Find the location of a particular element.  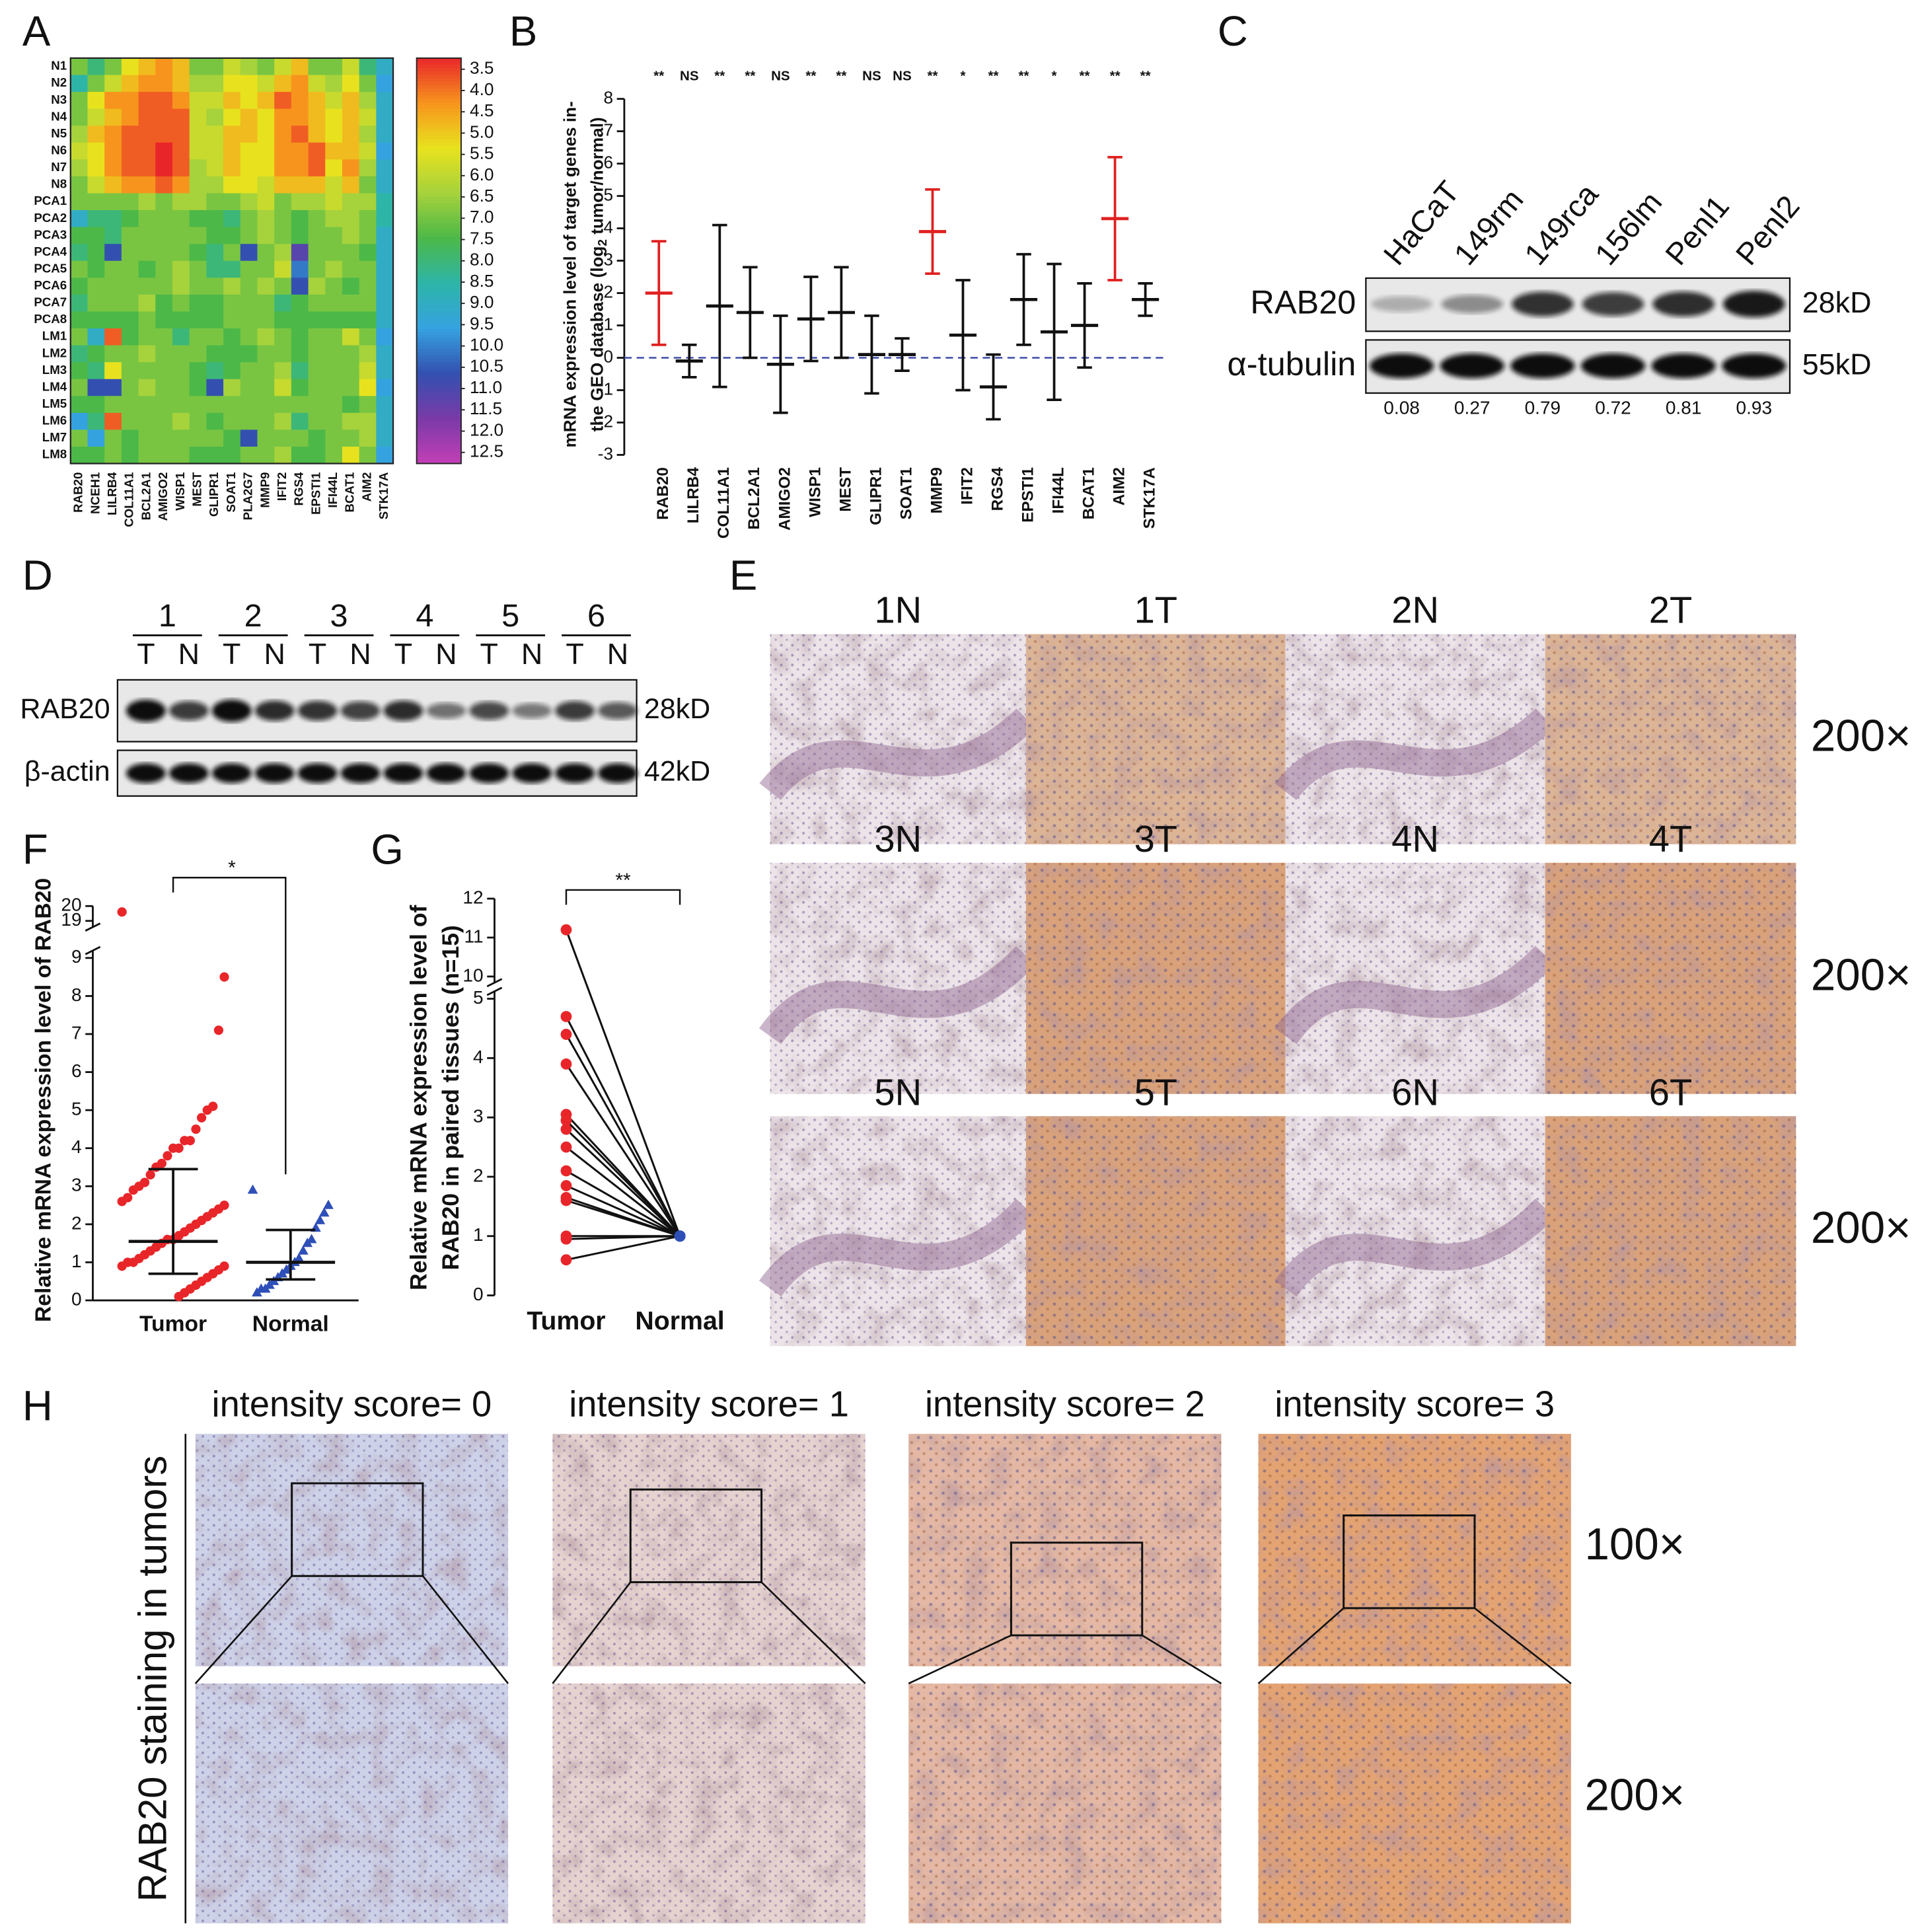

column-label: NCEH1 is located at coordinates (95, 493).